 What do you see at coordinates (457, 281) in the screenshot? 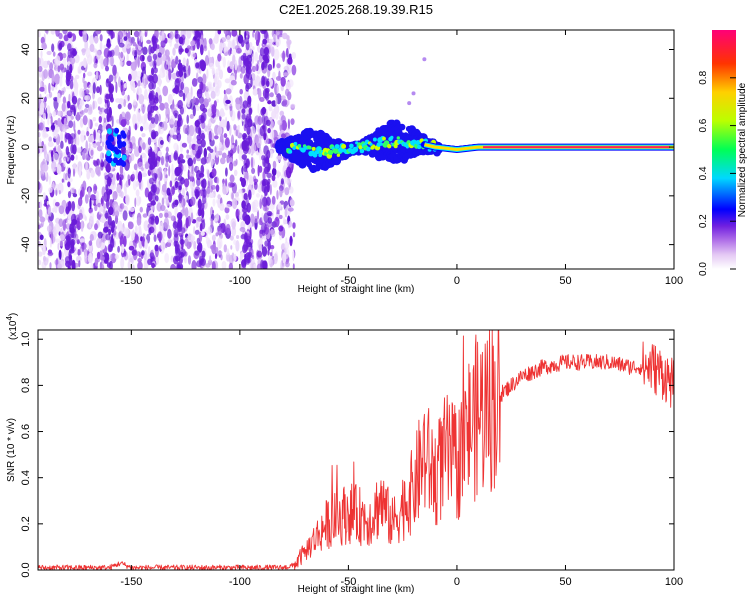
I see `x-tick-label: 0` at bounding box center [457, 281].